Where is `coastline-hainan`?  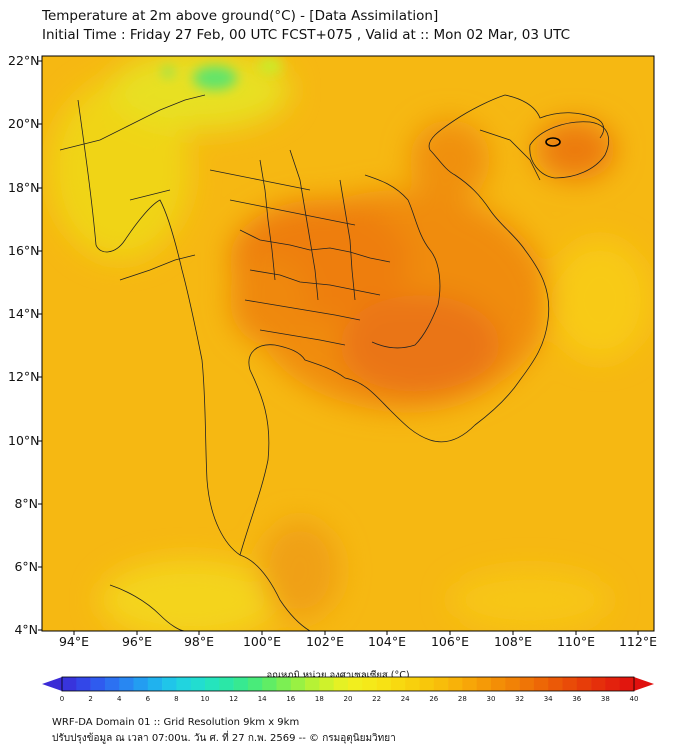
coastline-hainan is located at coordinates (569, 150).